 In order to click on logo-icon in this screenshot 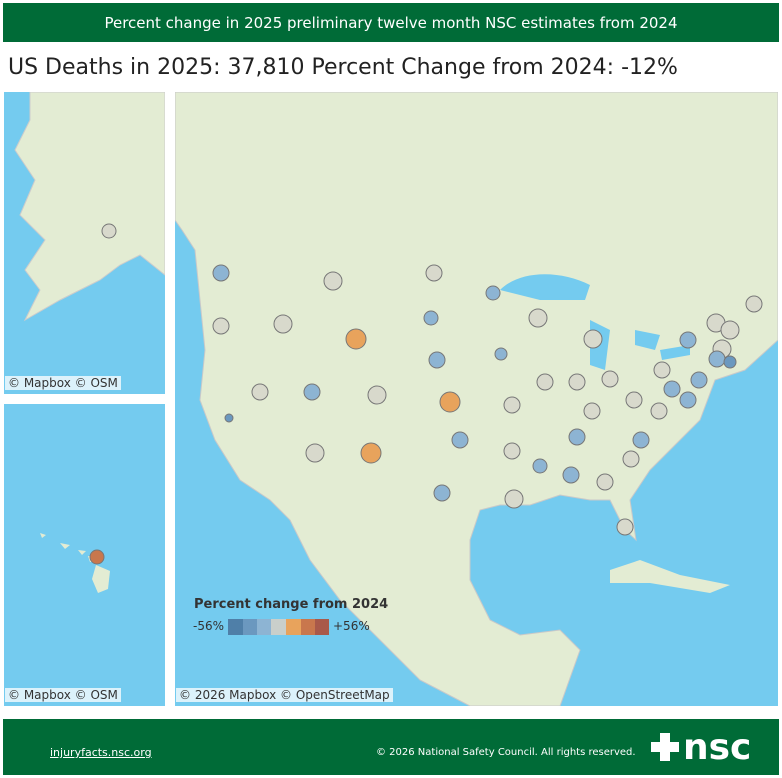, I will do `click(665, 747)`.